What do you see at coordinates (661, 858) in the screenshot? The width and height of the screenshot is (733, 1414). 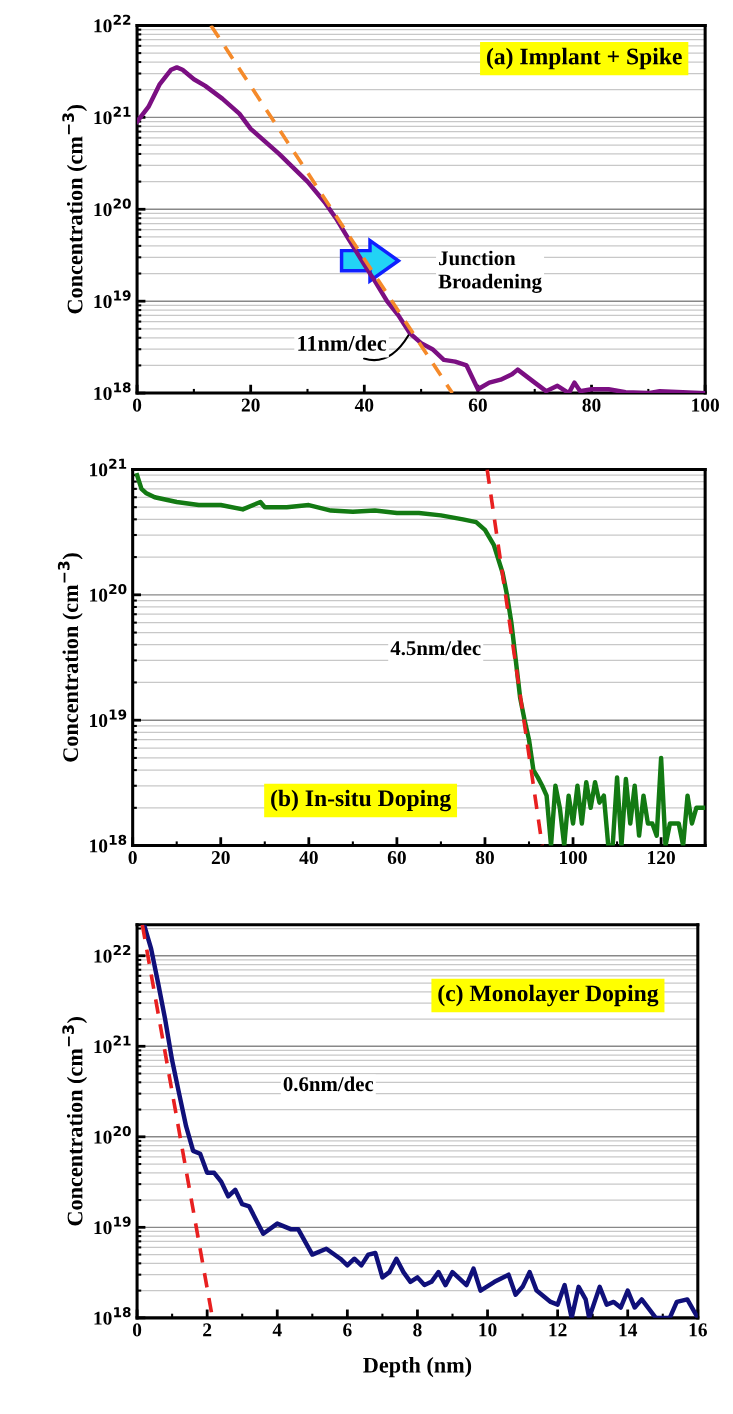 I see `x-tick-label: 120` at bounding box center [661, 858].